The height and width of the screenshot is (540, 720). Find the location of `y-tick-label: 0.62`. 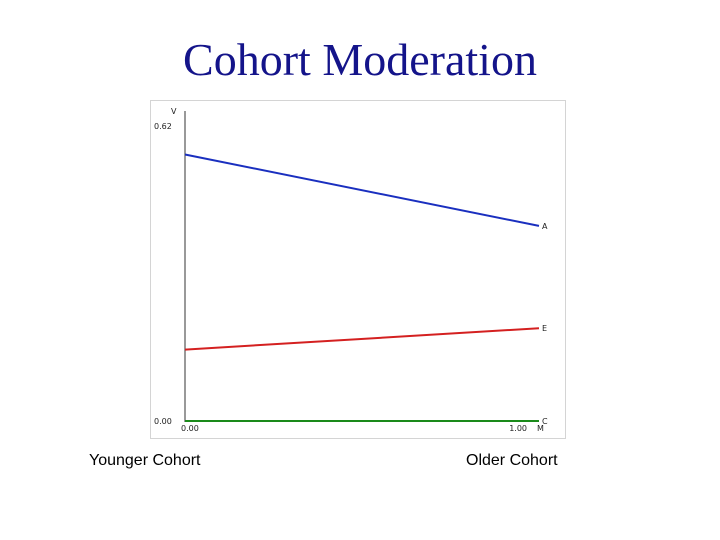

y-tick-label: 0.62 is located at coordinates (163, 126).